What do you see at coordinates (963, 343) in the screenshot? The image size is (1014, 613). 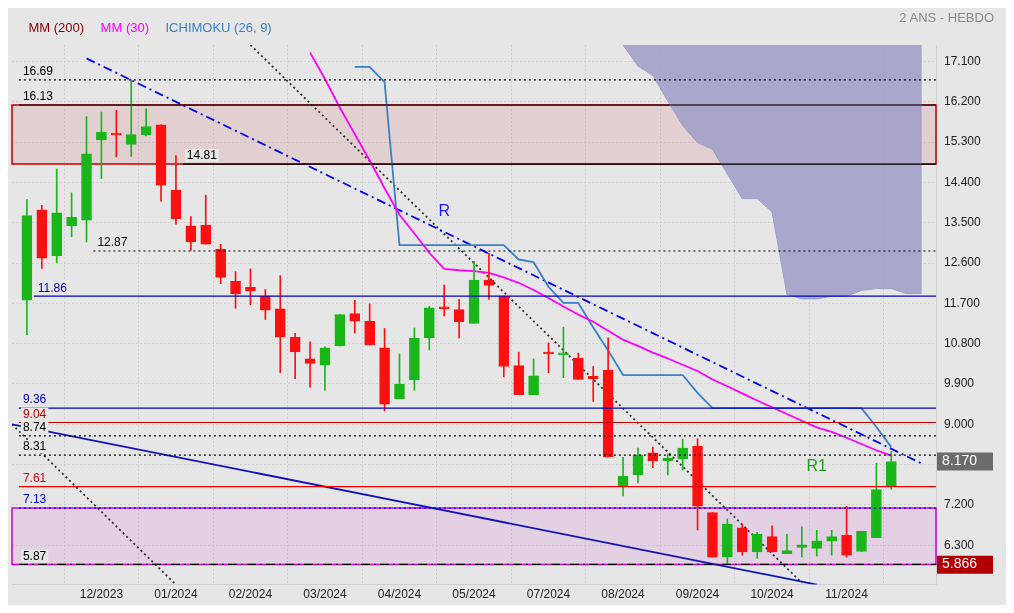 I see `y-tick-label: 10.800` at bounding box center [963, 343].